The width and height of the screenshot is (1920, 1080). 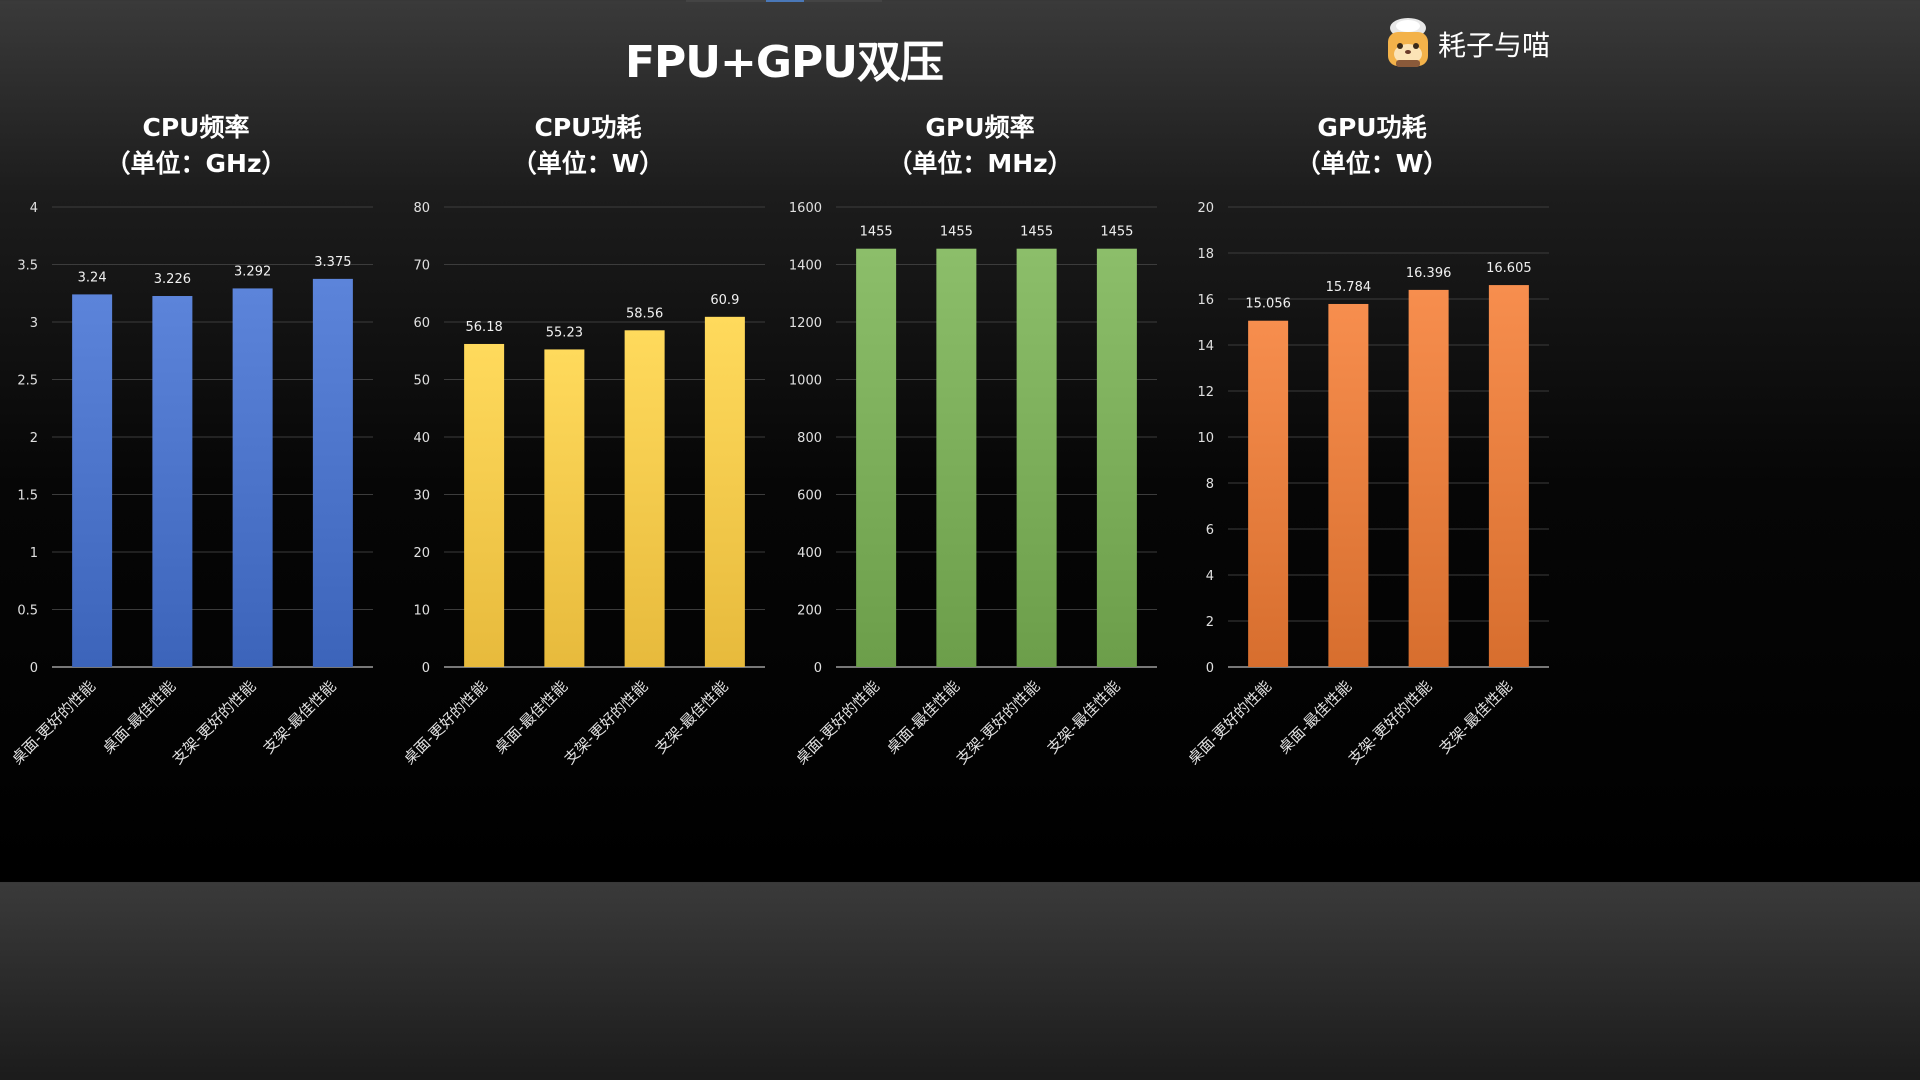 I want to click on y-tick-label: 0.5, so click(x=27, y=611).